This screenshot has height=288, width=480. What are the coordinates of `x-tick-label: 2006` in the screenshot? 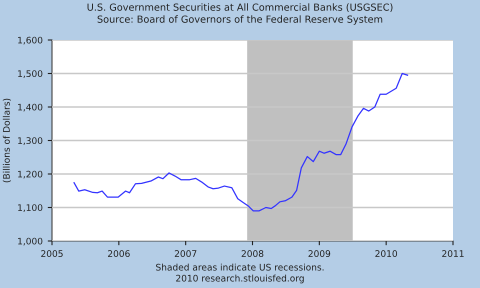 It's located at (119, 254).